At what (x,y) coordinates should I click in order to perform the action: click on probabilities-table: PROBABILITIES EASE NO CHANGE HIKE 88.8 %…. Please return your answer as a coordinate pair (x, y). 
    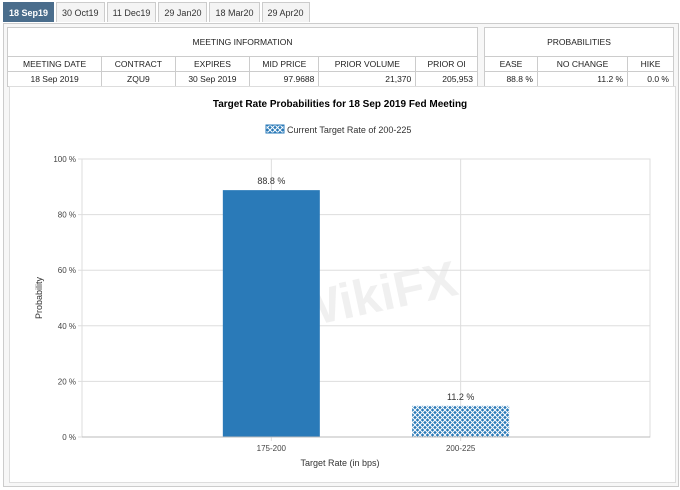
    Looking at the image, I should click on (579, 57).